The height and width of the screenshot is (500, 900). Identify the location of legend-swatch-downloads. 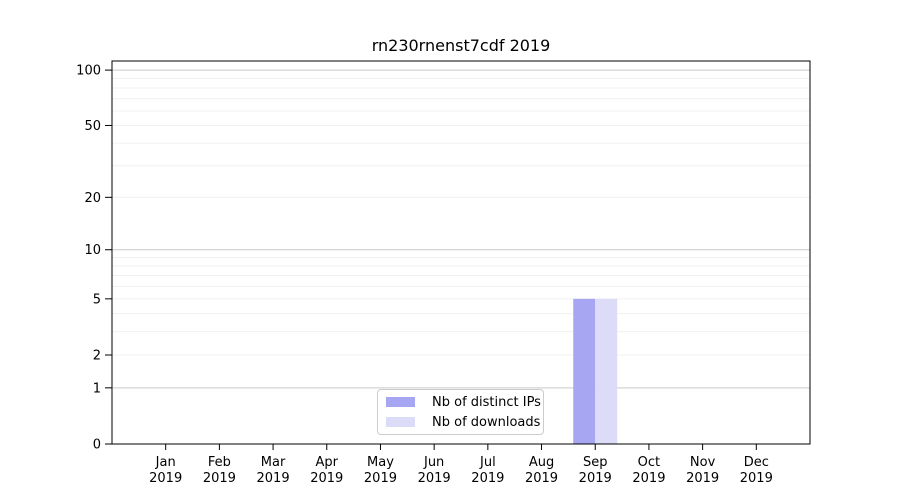
(400, 422).